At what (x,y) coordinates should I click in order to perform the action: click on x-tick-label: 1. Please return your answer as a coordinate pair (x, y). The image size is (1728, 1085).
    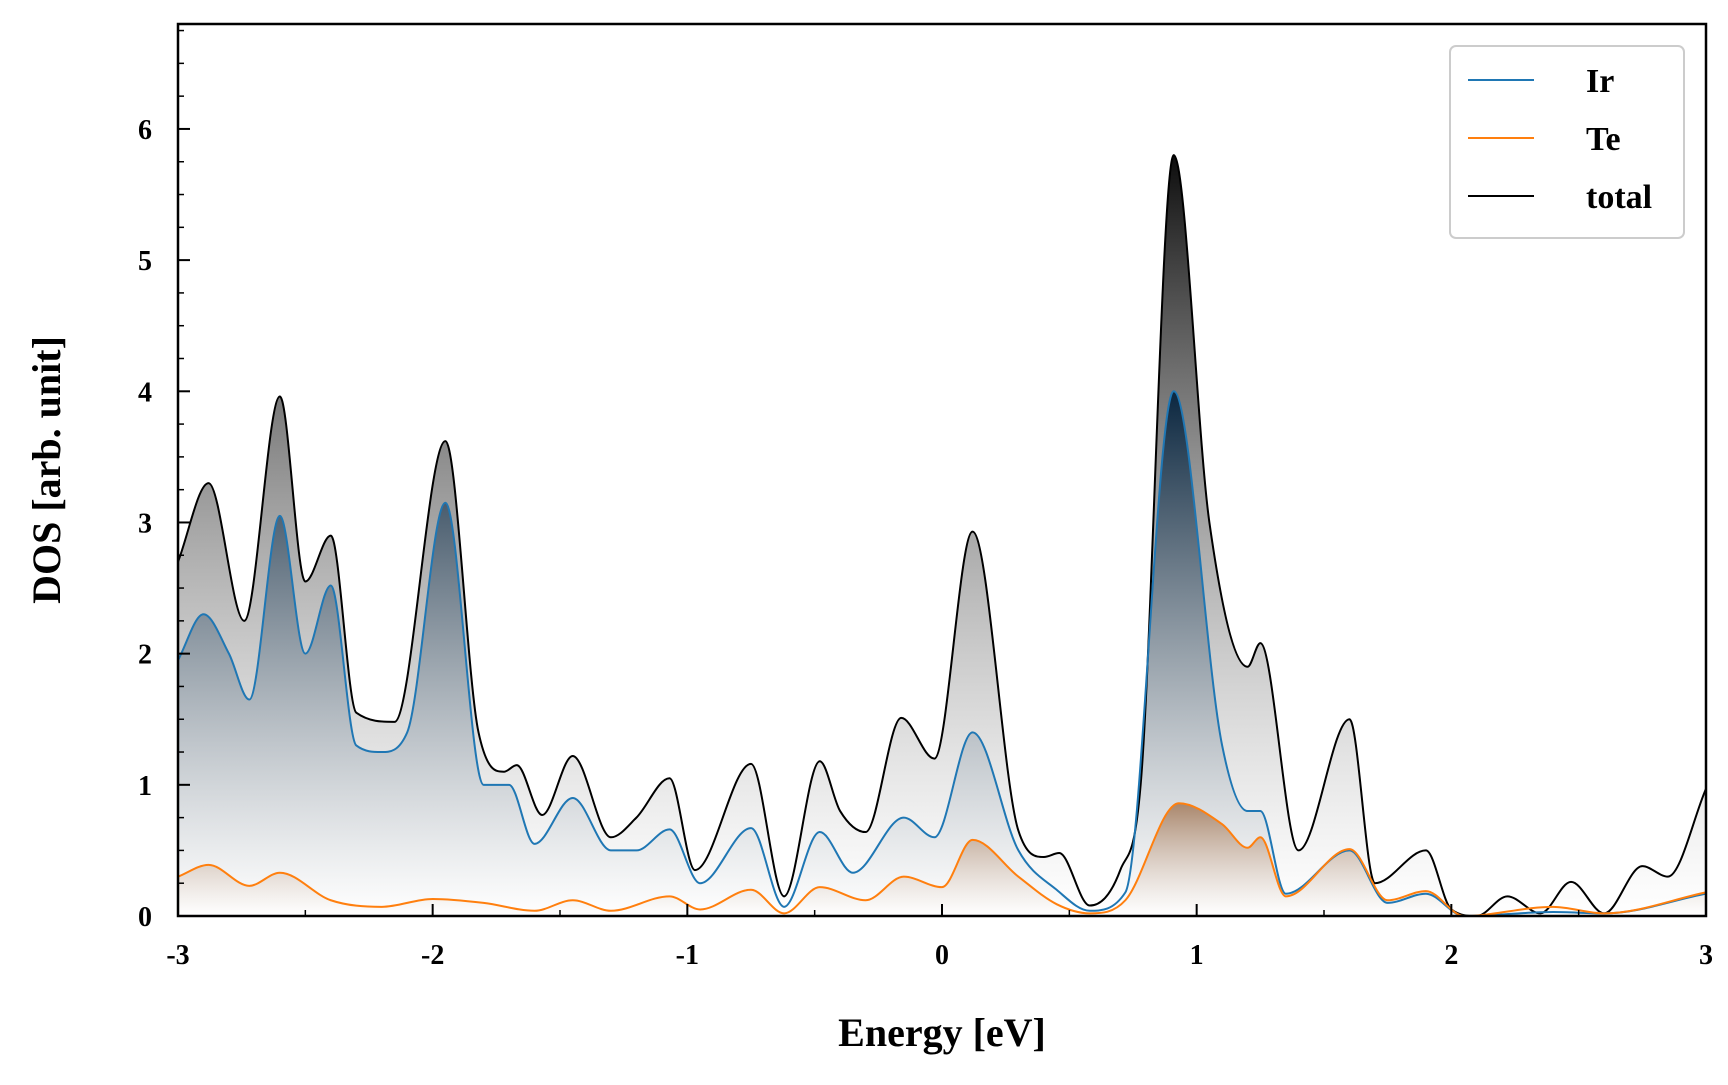
    Looking at the image, I should click on (1197, 955).